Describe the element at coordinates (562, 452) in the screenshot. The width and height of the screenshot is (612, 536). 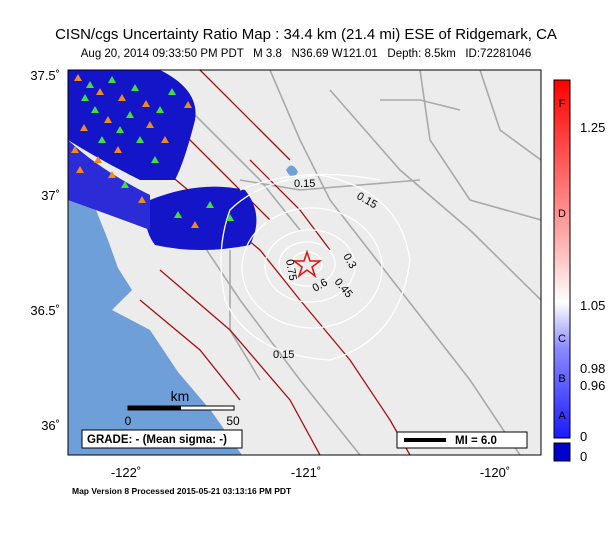
I see `colorbar-bottom` at that location.